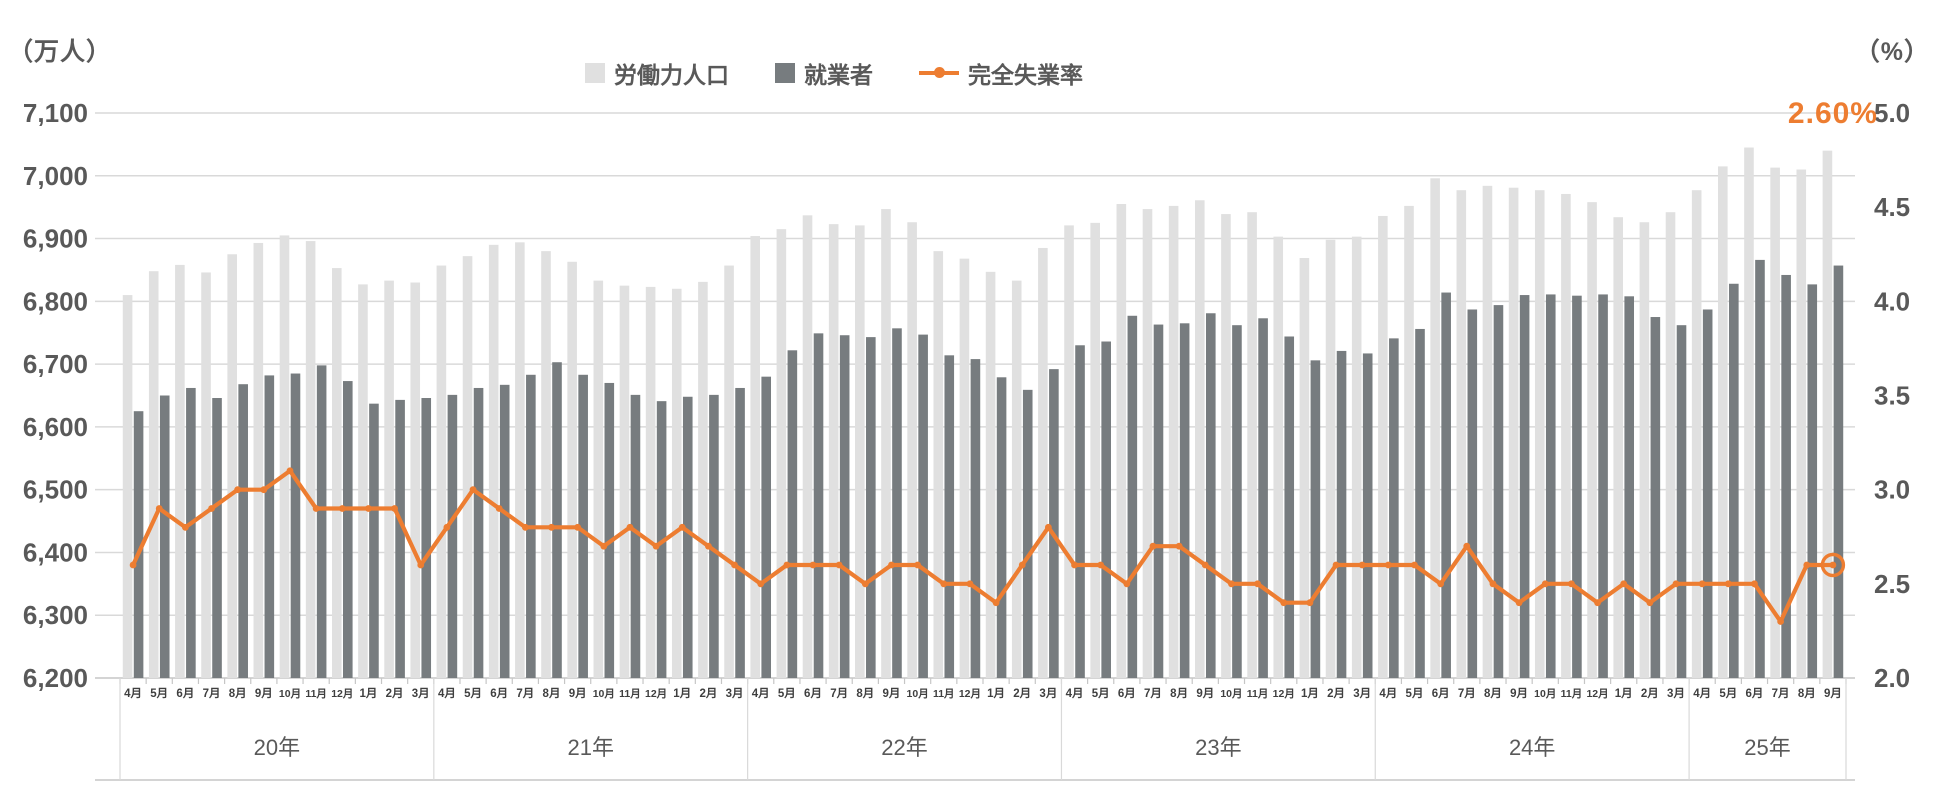 The width and height of the screenshot is (1940, 789). What do you see at coordinates (834, 73) in the screenshot?
I see `legend: 労働力人口 就業者 完全失業率` at bounding box center [834, 73].